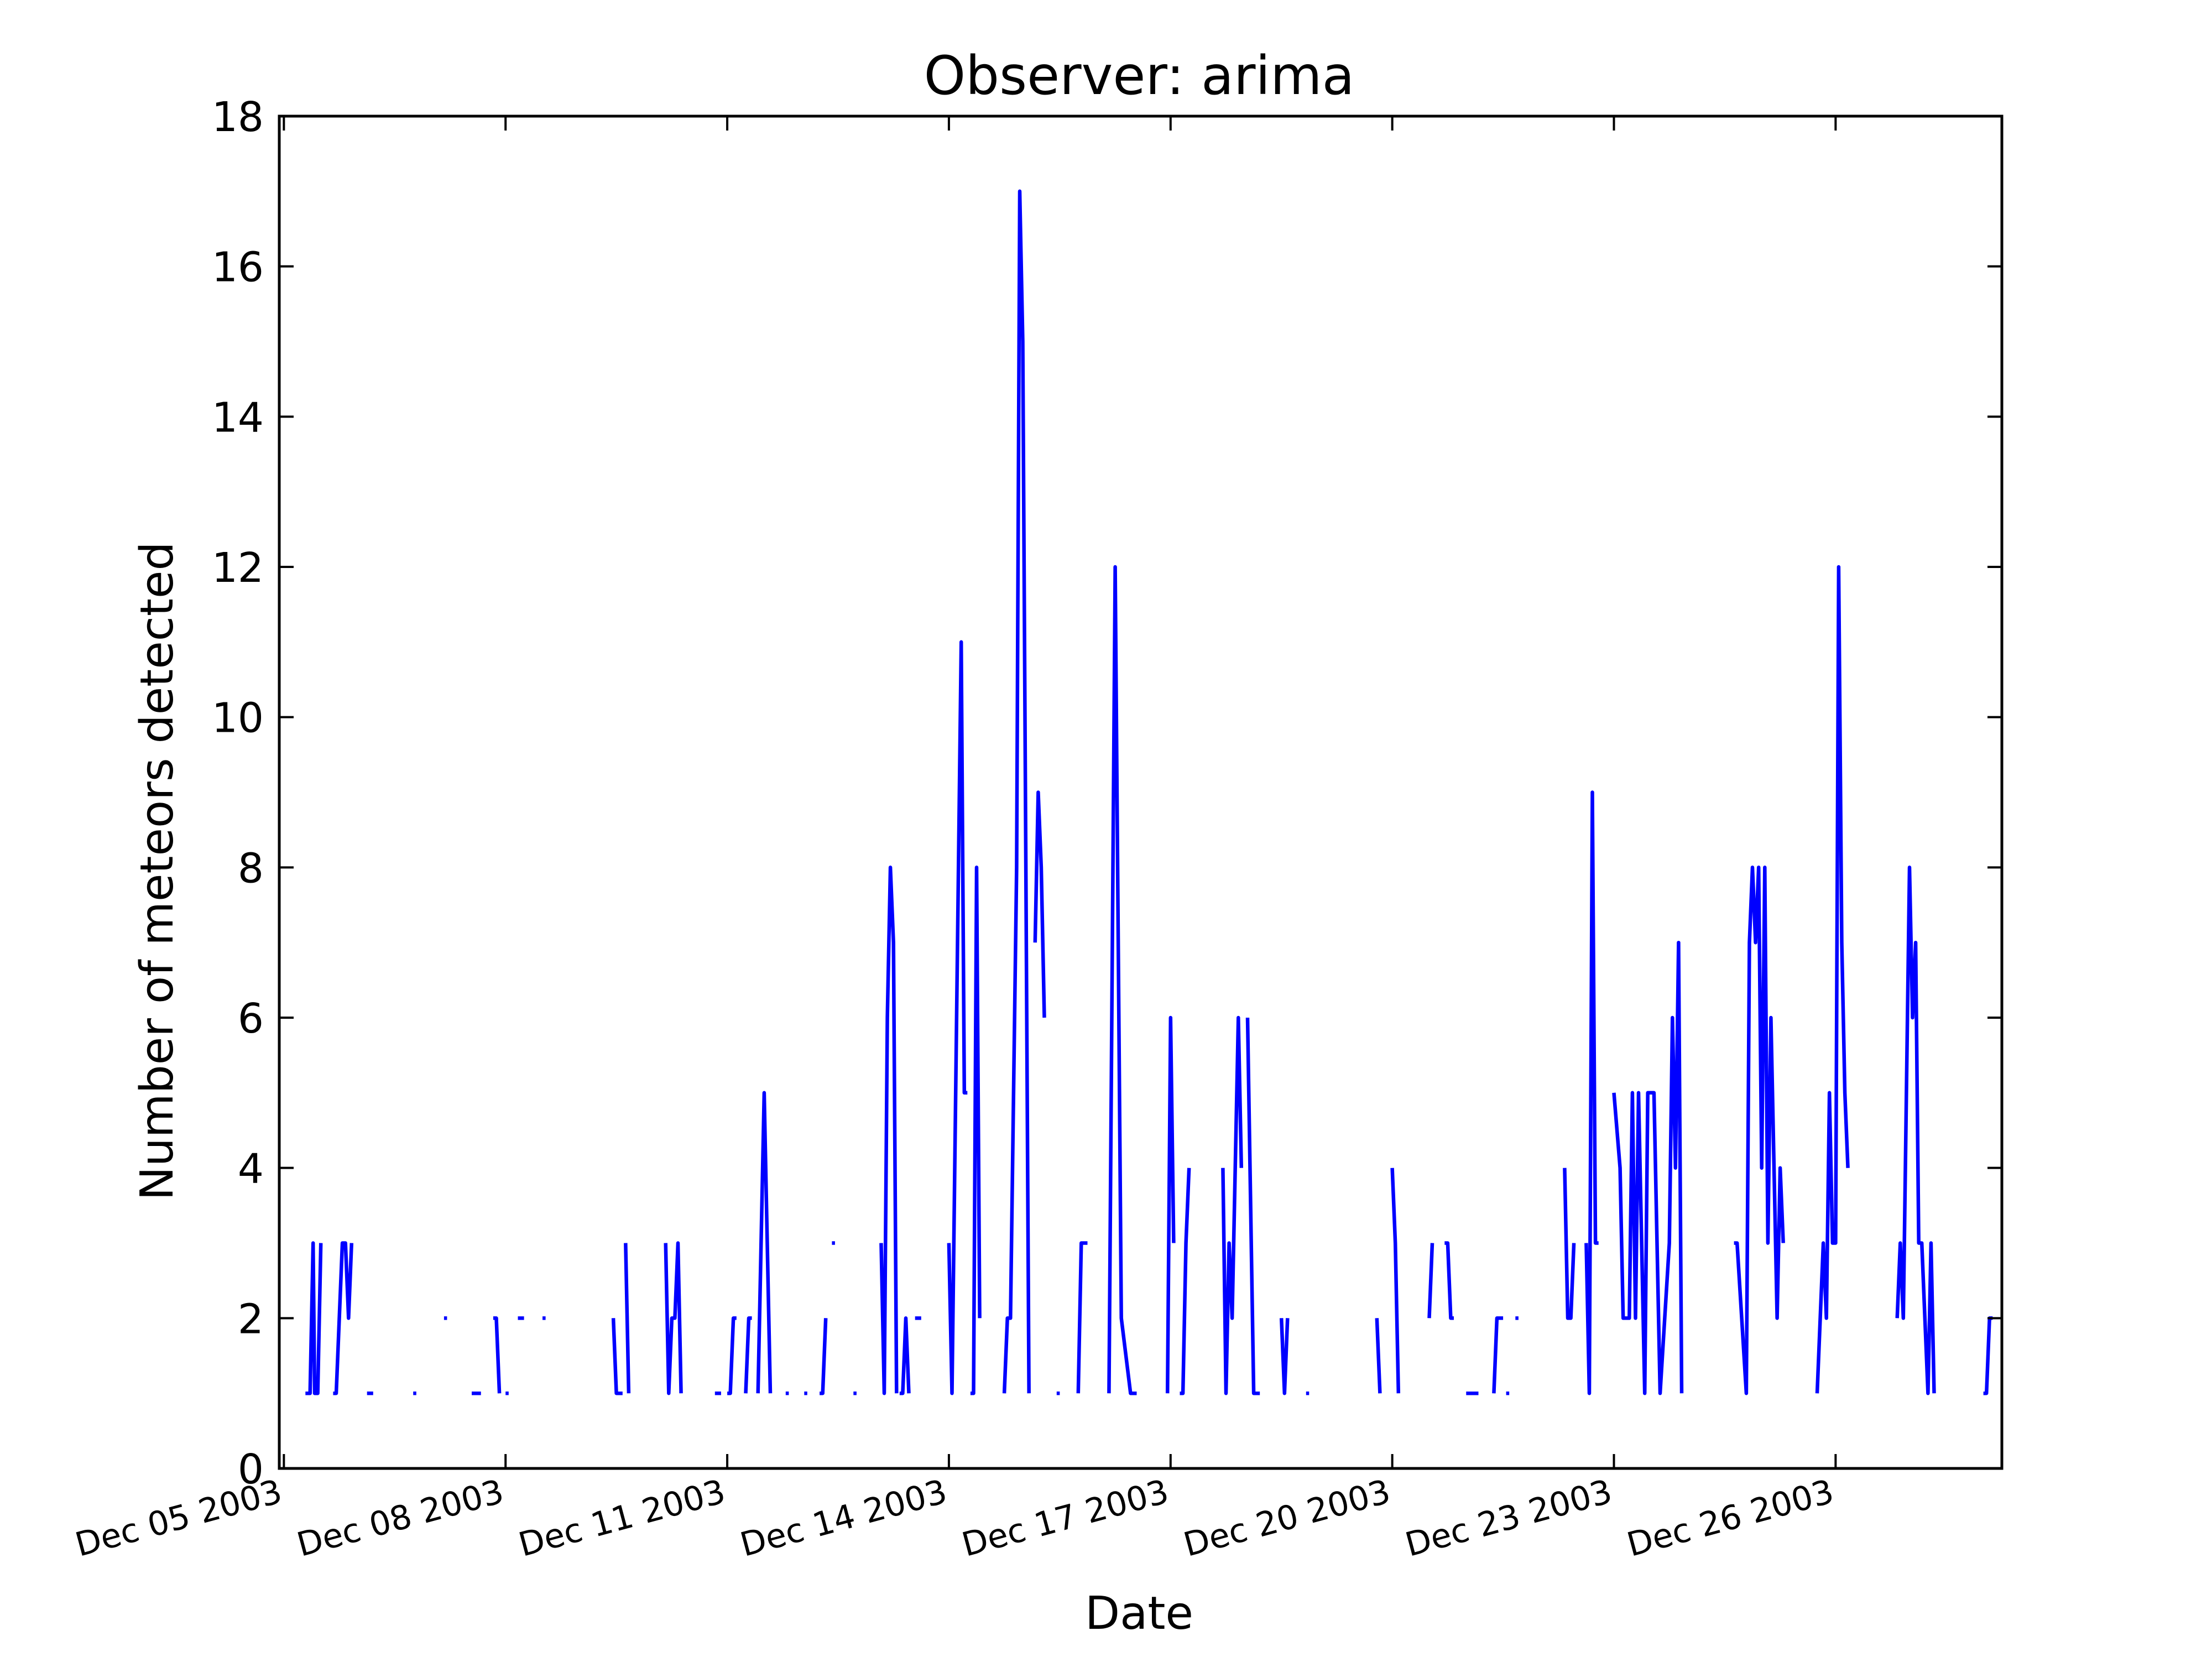 The image size is (2212, 1662). What do you see at coordinates (238, 718) in the screenshot?
I see `y-tick-label: 10` at bounding box center [238, 718].